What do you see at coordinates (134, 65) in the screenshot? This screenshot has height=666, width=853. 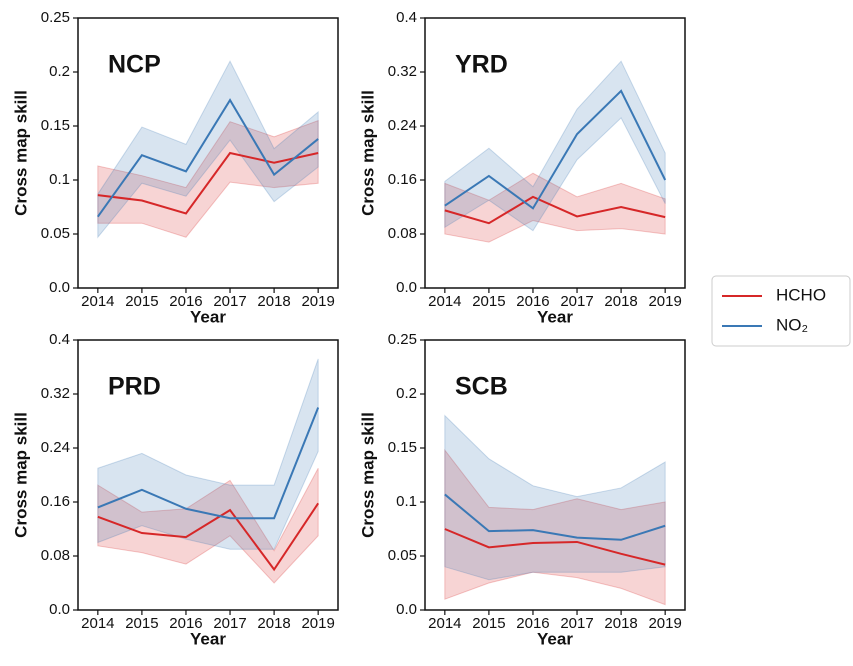 I see `panel-title: NCP` at bounding box center [134, 65].